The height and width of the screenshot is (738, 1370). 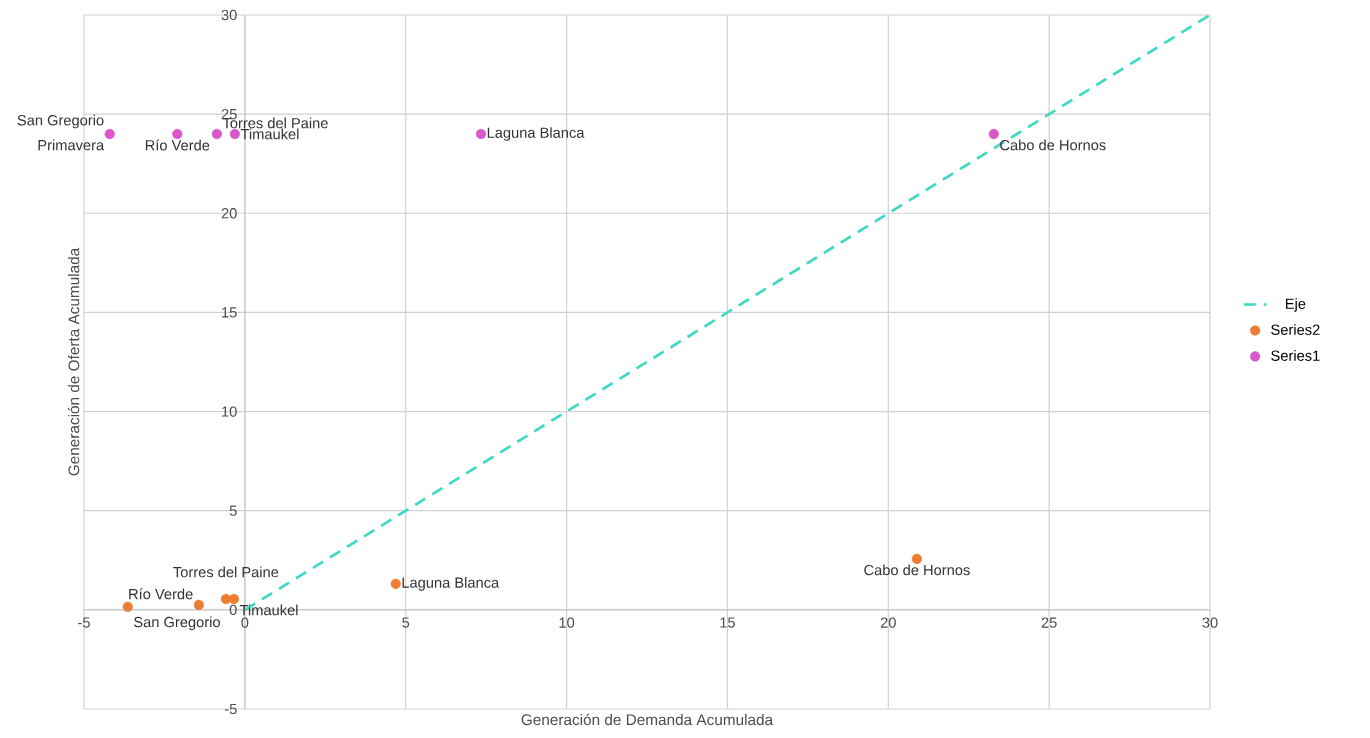 I want to click on y-axis-title: Generación de Oferta Acumulada, so click(x=73, y=361).